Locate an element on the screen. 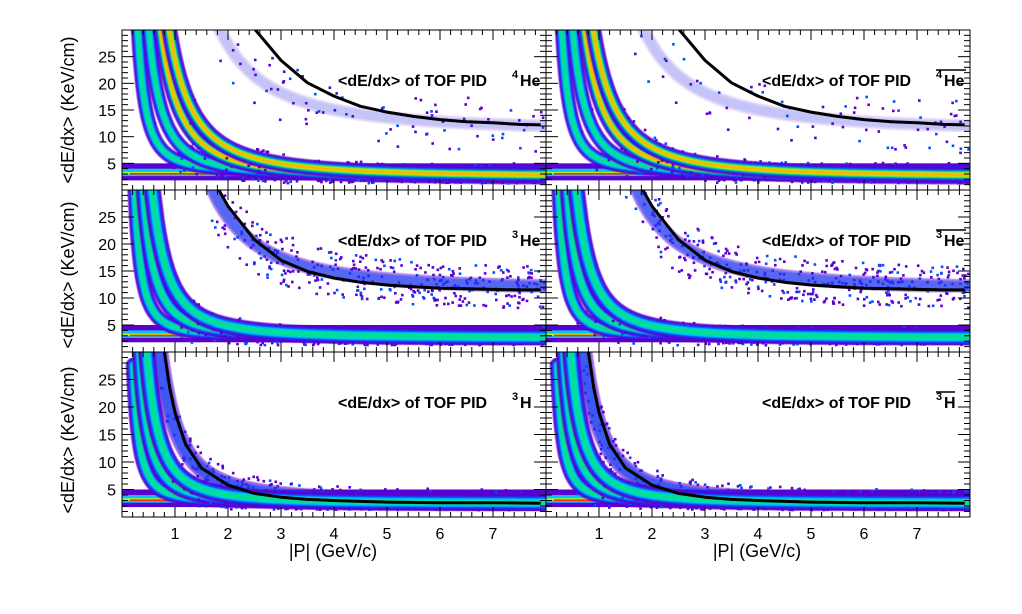 The image size is (1022, 614). y-tick-label: 15 is located at coordinates (107, 111).